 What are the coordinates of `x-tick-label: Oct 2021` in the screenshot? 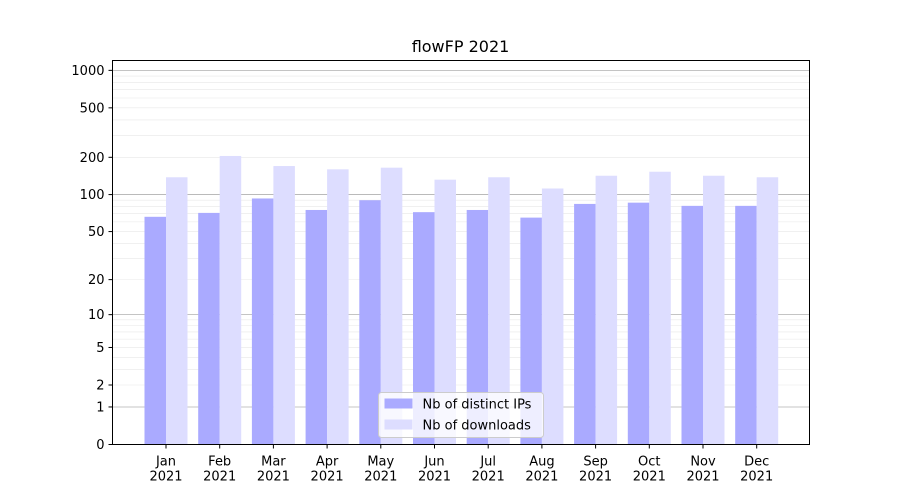 It's located at (649, 470).